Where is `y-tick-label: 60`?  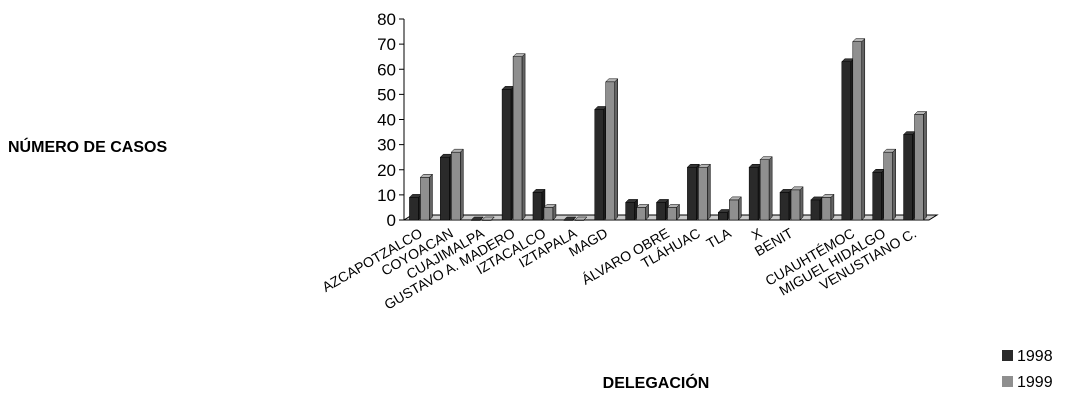 y-tick-label: 60 is located at coordinates (386, 69).